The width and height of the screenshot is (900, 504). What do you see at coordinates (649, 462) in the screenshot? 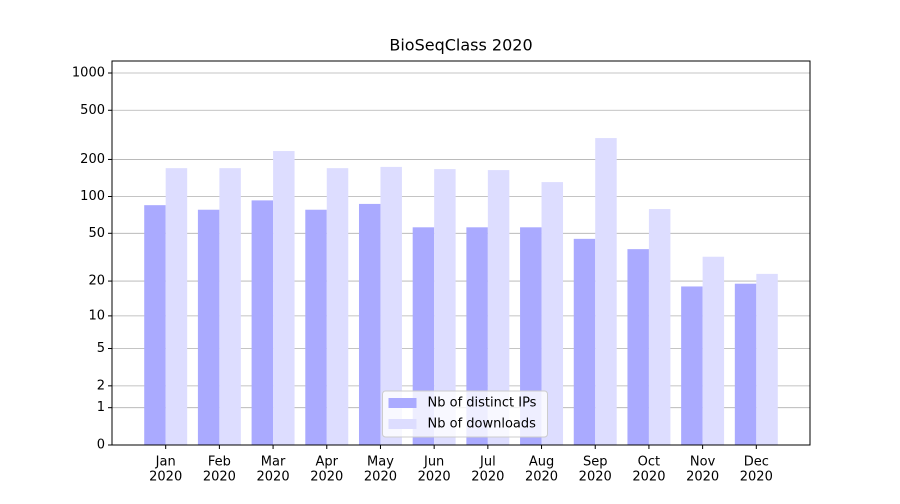
I see `x-tick-label: Oct` at bounding box center [649, 462].